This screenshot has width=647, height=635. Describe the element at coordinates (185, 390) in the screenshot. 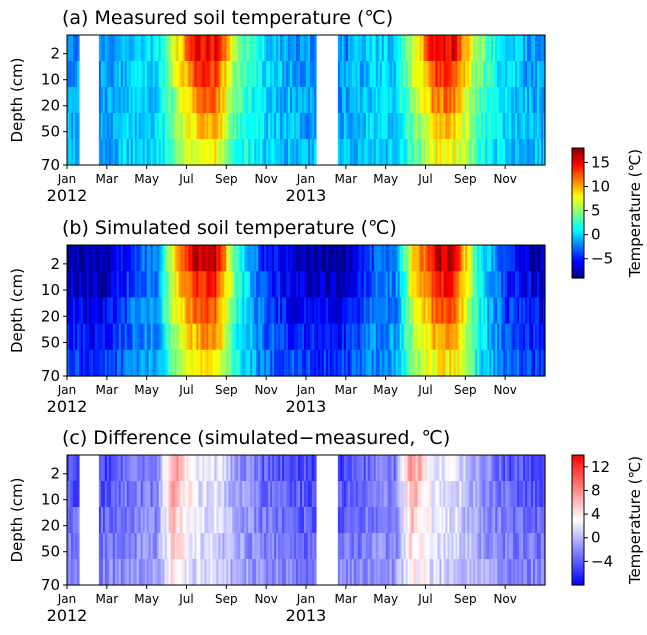

I see `x-tick-label: Jul` at that location.